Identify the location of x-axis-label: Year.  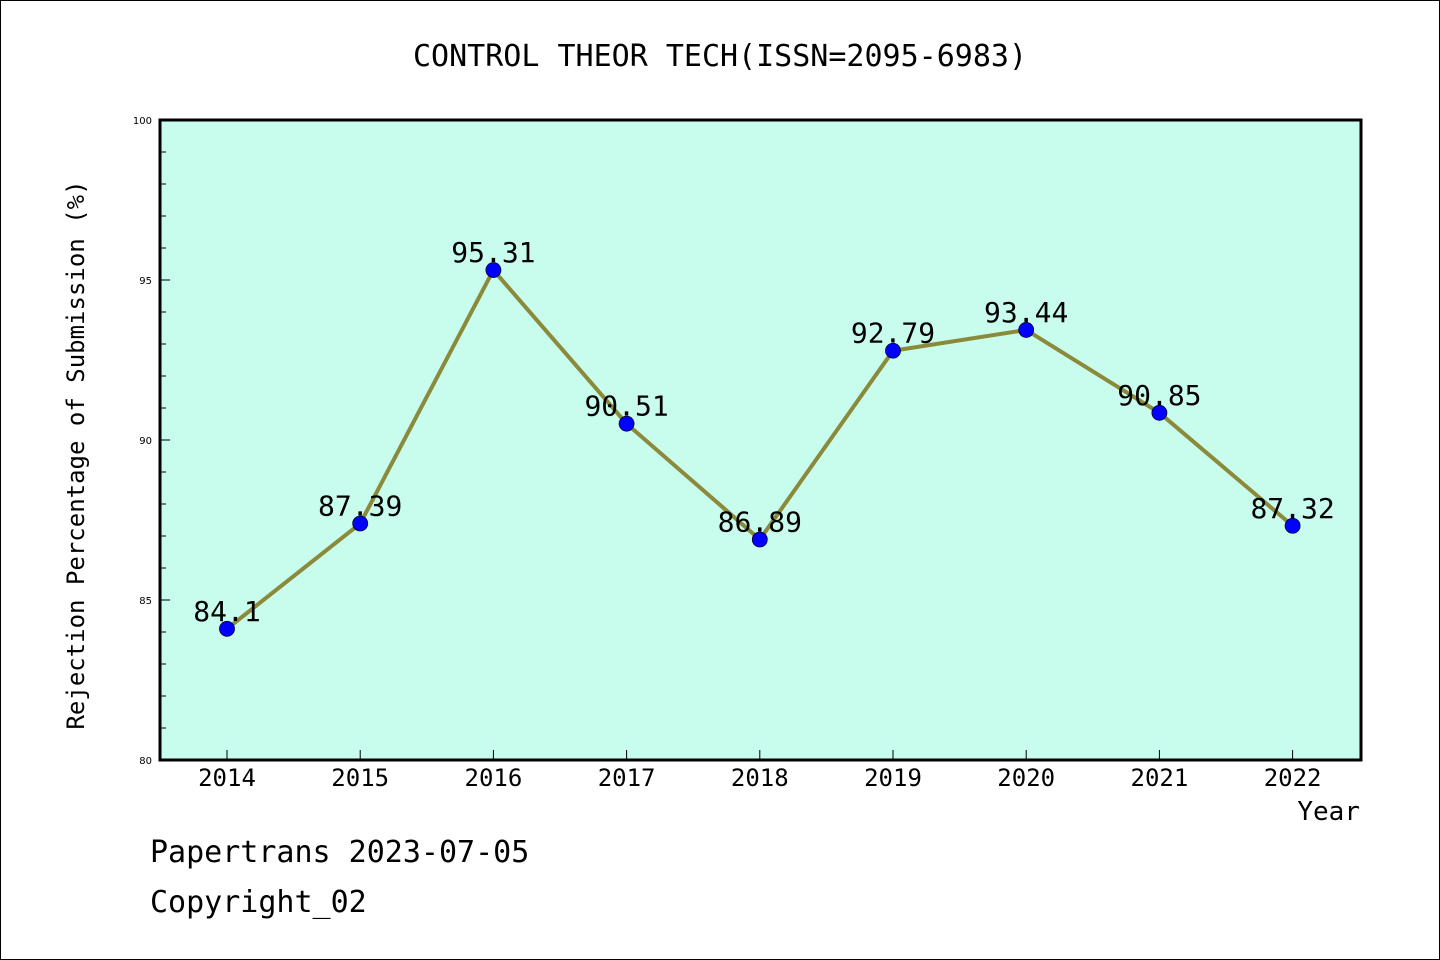
(1328, 812).